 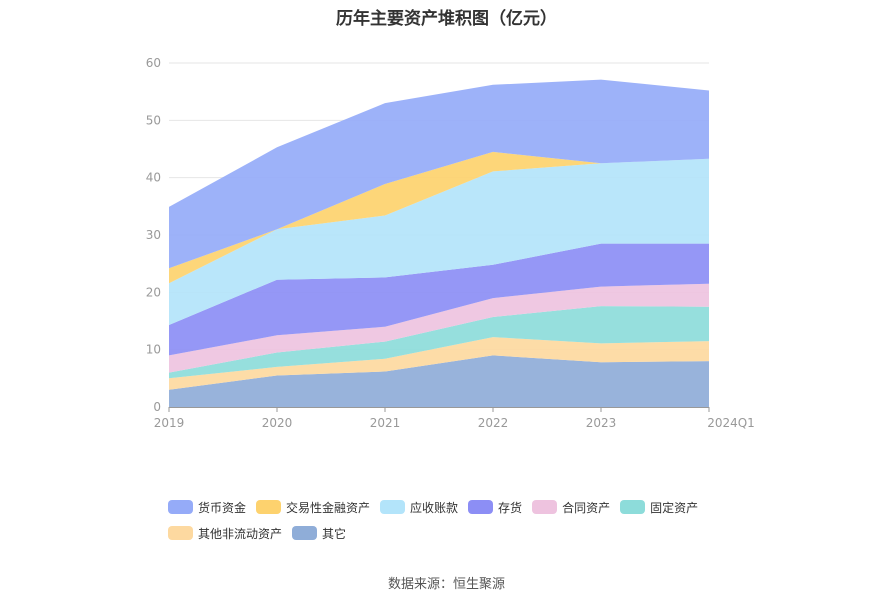 I want to click on y-tick-label: 20, so click(x=153, y=292).